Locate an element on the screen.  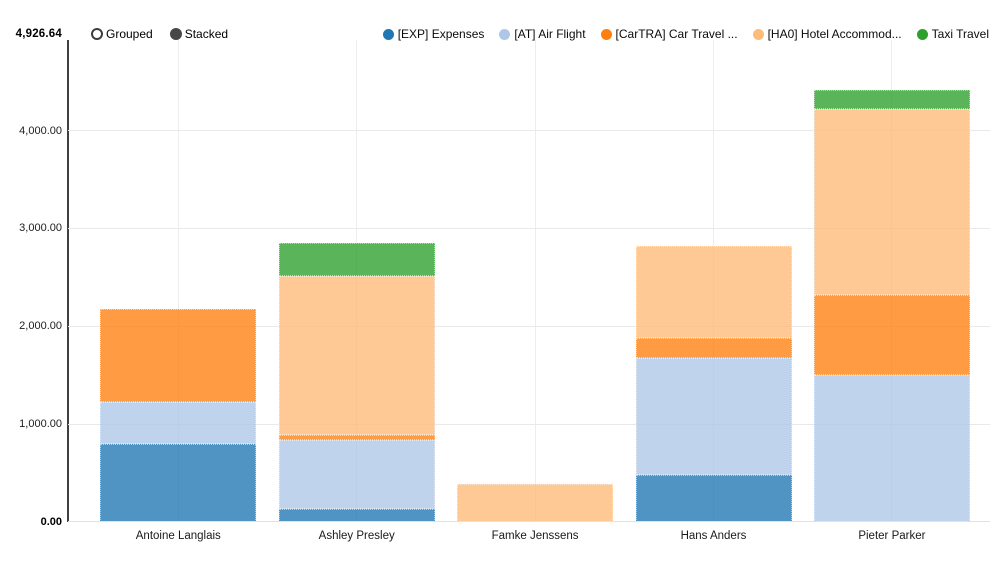
x-axis-category-label: Hans Anders is located at coordinates (713, 536).